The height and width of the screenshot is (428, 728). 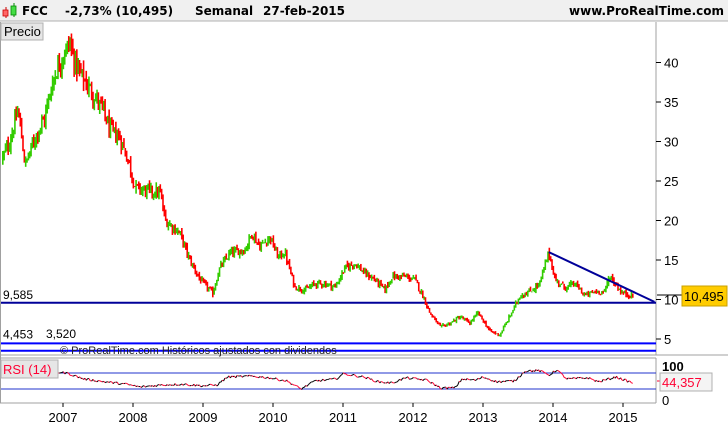 What do you see at coordinates (671, 181) in the screenshot?
I see `y-tick-label: 25` at bounding box center [671, 181].